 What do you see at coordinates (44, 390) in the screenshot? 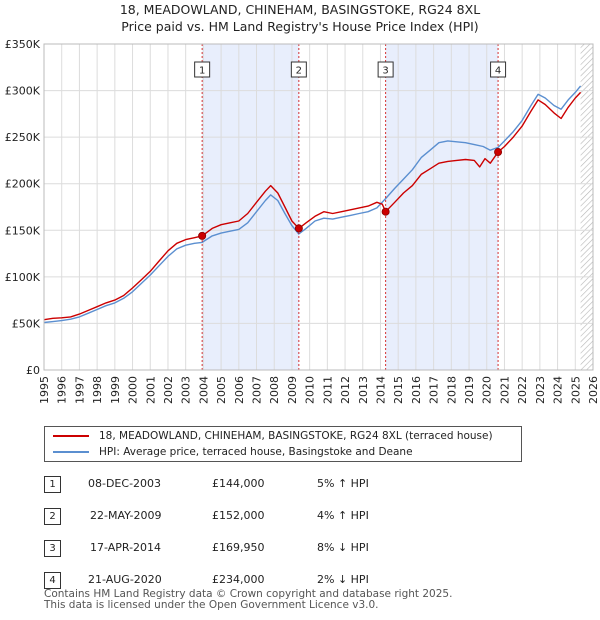
I see `x-tick-label: 1995` at bounding box center [44, 390].